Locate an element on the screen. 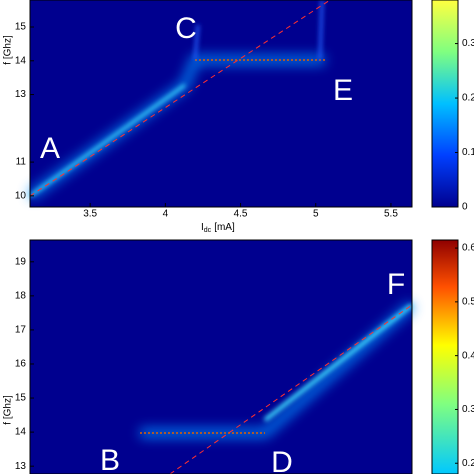  x-tick-label: 5.5 is located at coordinates (391, 214).